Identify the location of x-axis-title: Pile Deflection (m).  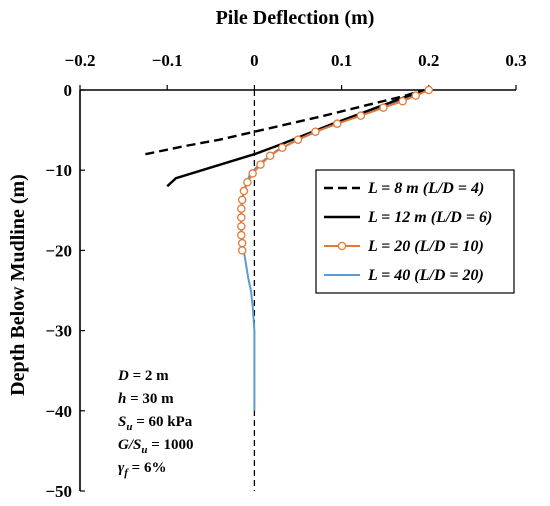
(295, 18).